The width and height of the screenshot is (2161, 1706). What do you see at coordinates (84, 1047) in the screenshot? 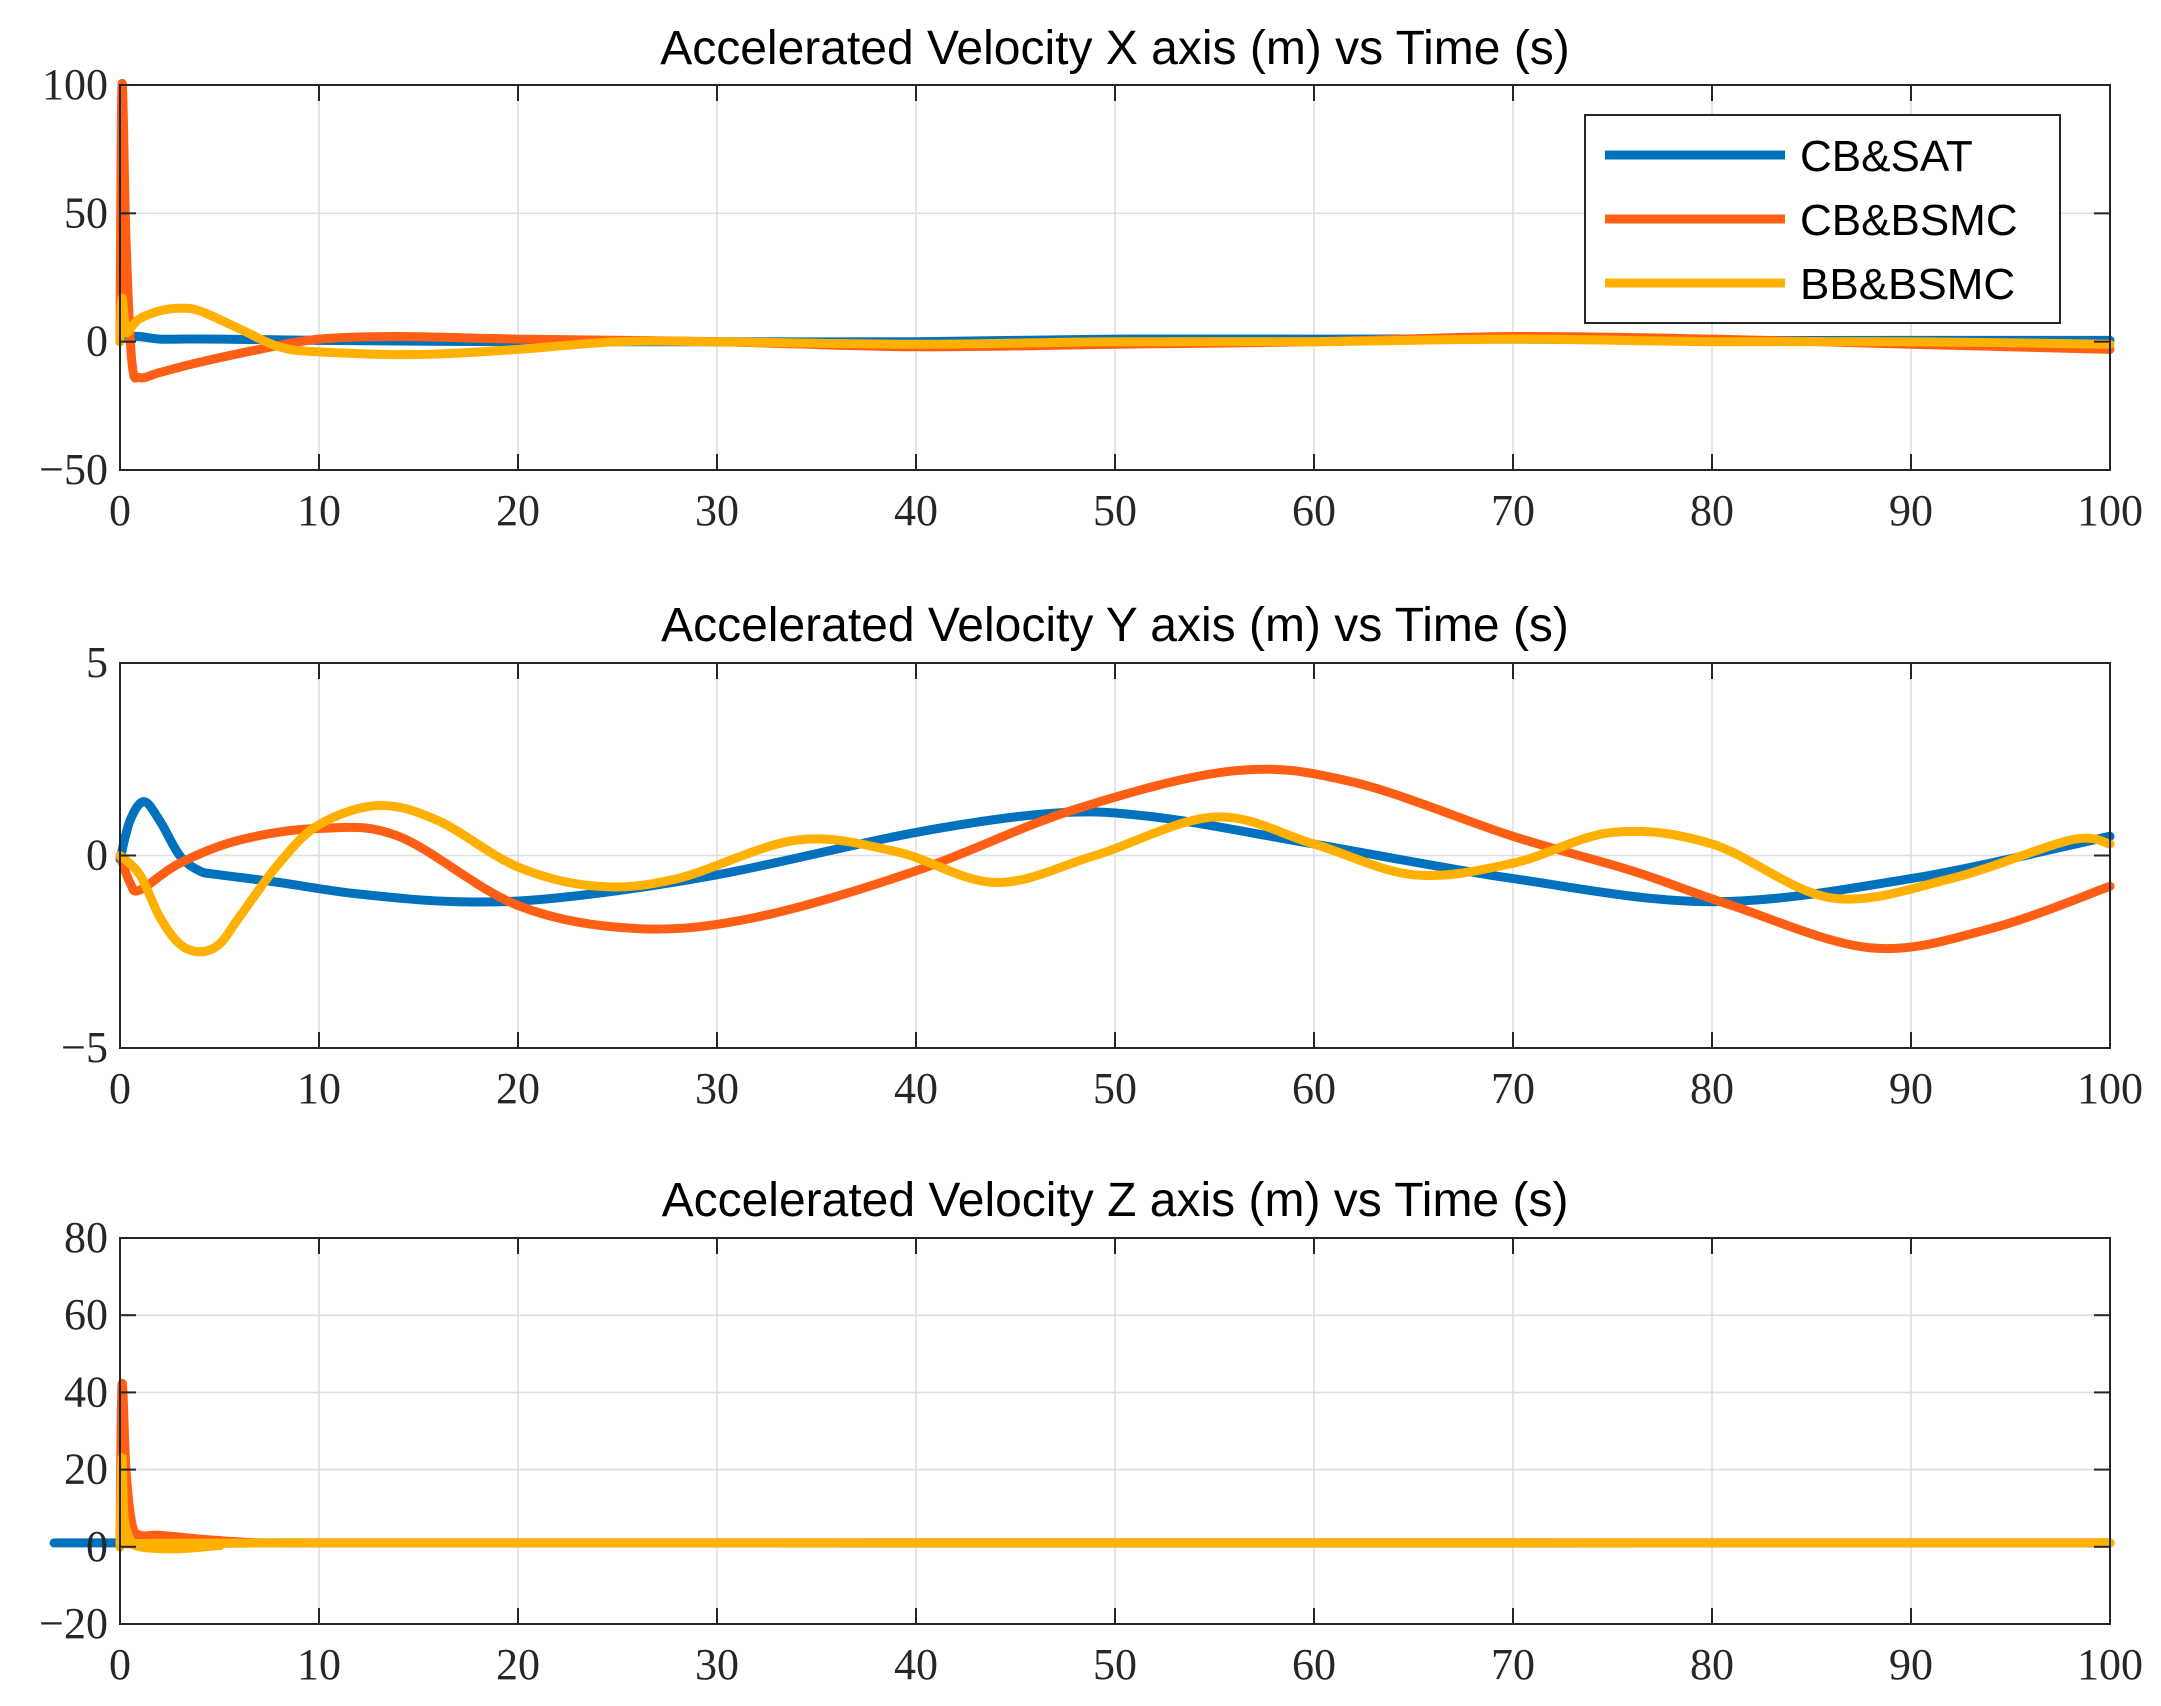
I see `y-tick-label: −5` at bounding box center [84, 1047].